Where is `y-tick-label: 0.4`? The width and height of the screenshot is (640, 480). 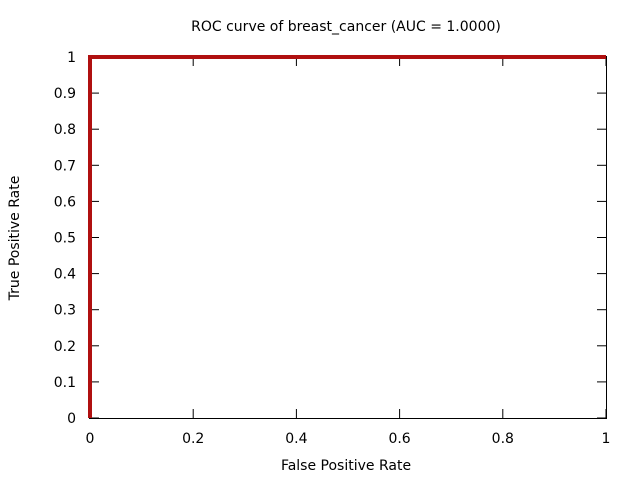
y-tick-label: 0.4 is located at coordinates (65, 275).